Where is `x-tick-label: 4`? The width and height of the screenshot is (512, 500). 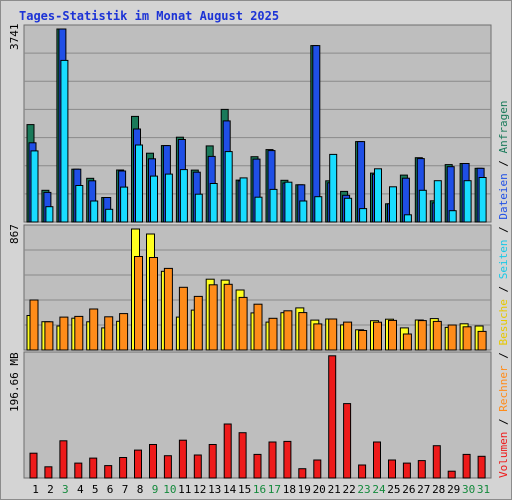
x-tick-label: 4 is located at coordinates (80, 489).